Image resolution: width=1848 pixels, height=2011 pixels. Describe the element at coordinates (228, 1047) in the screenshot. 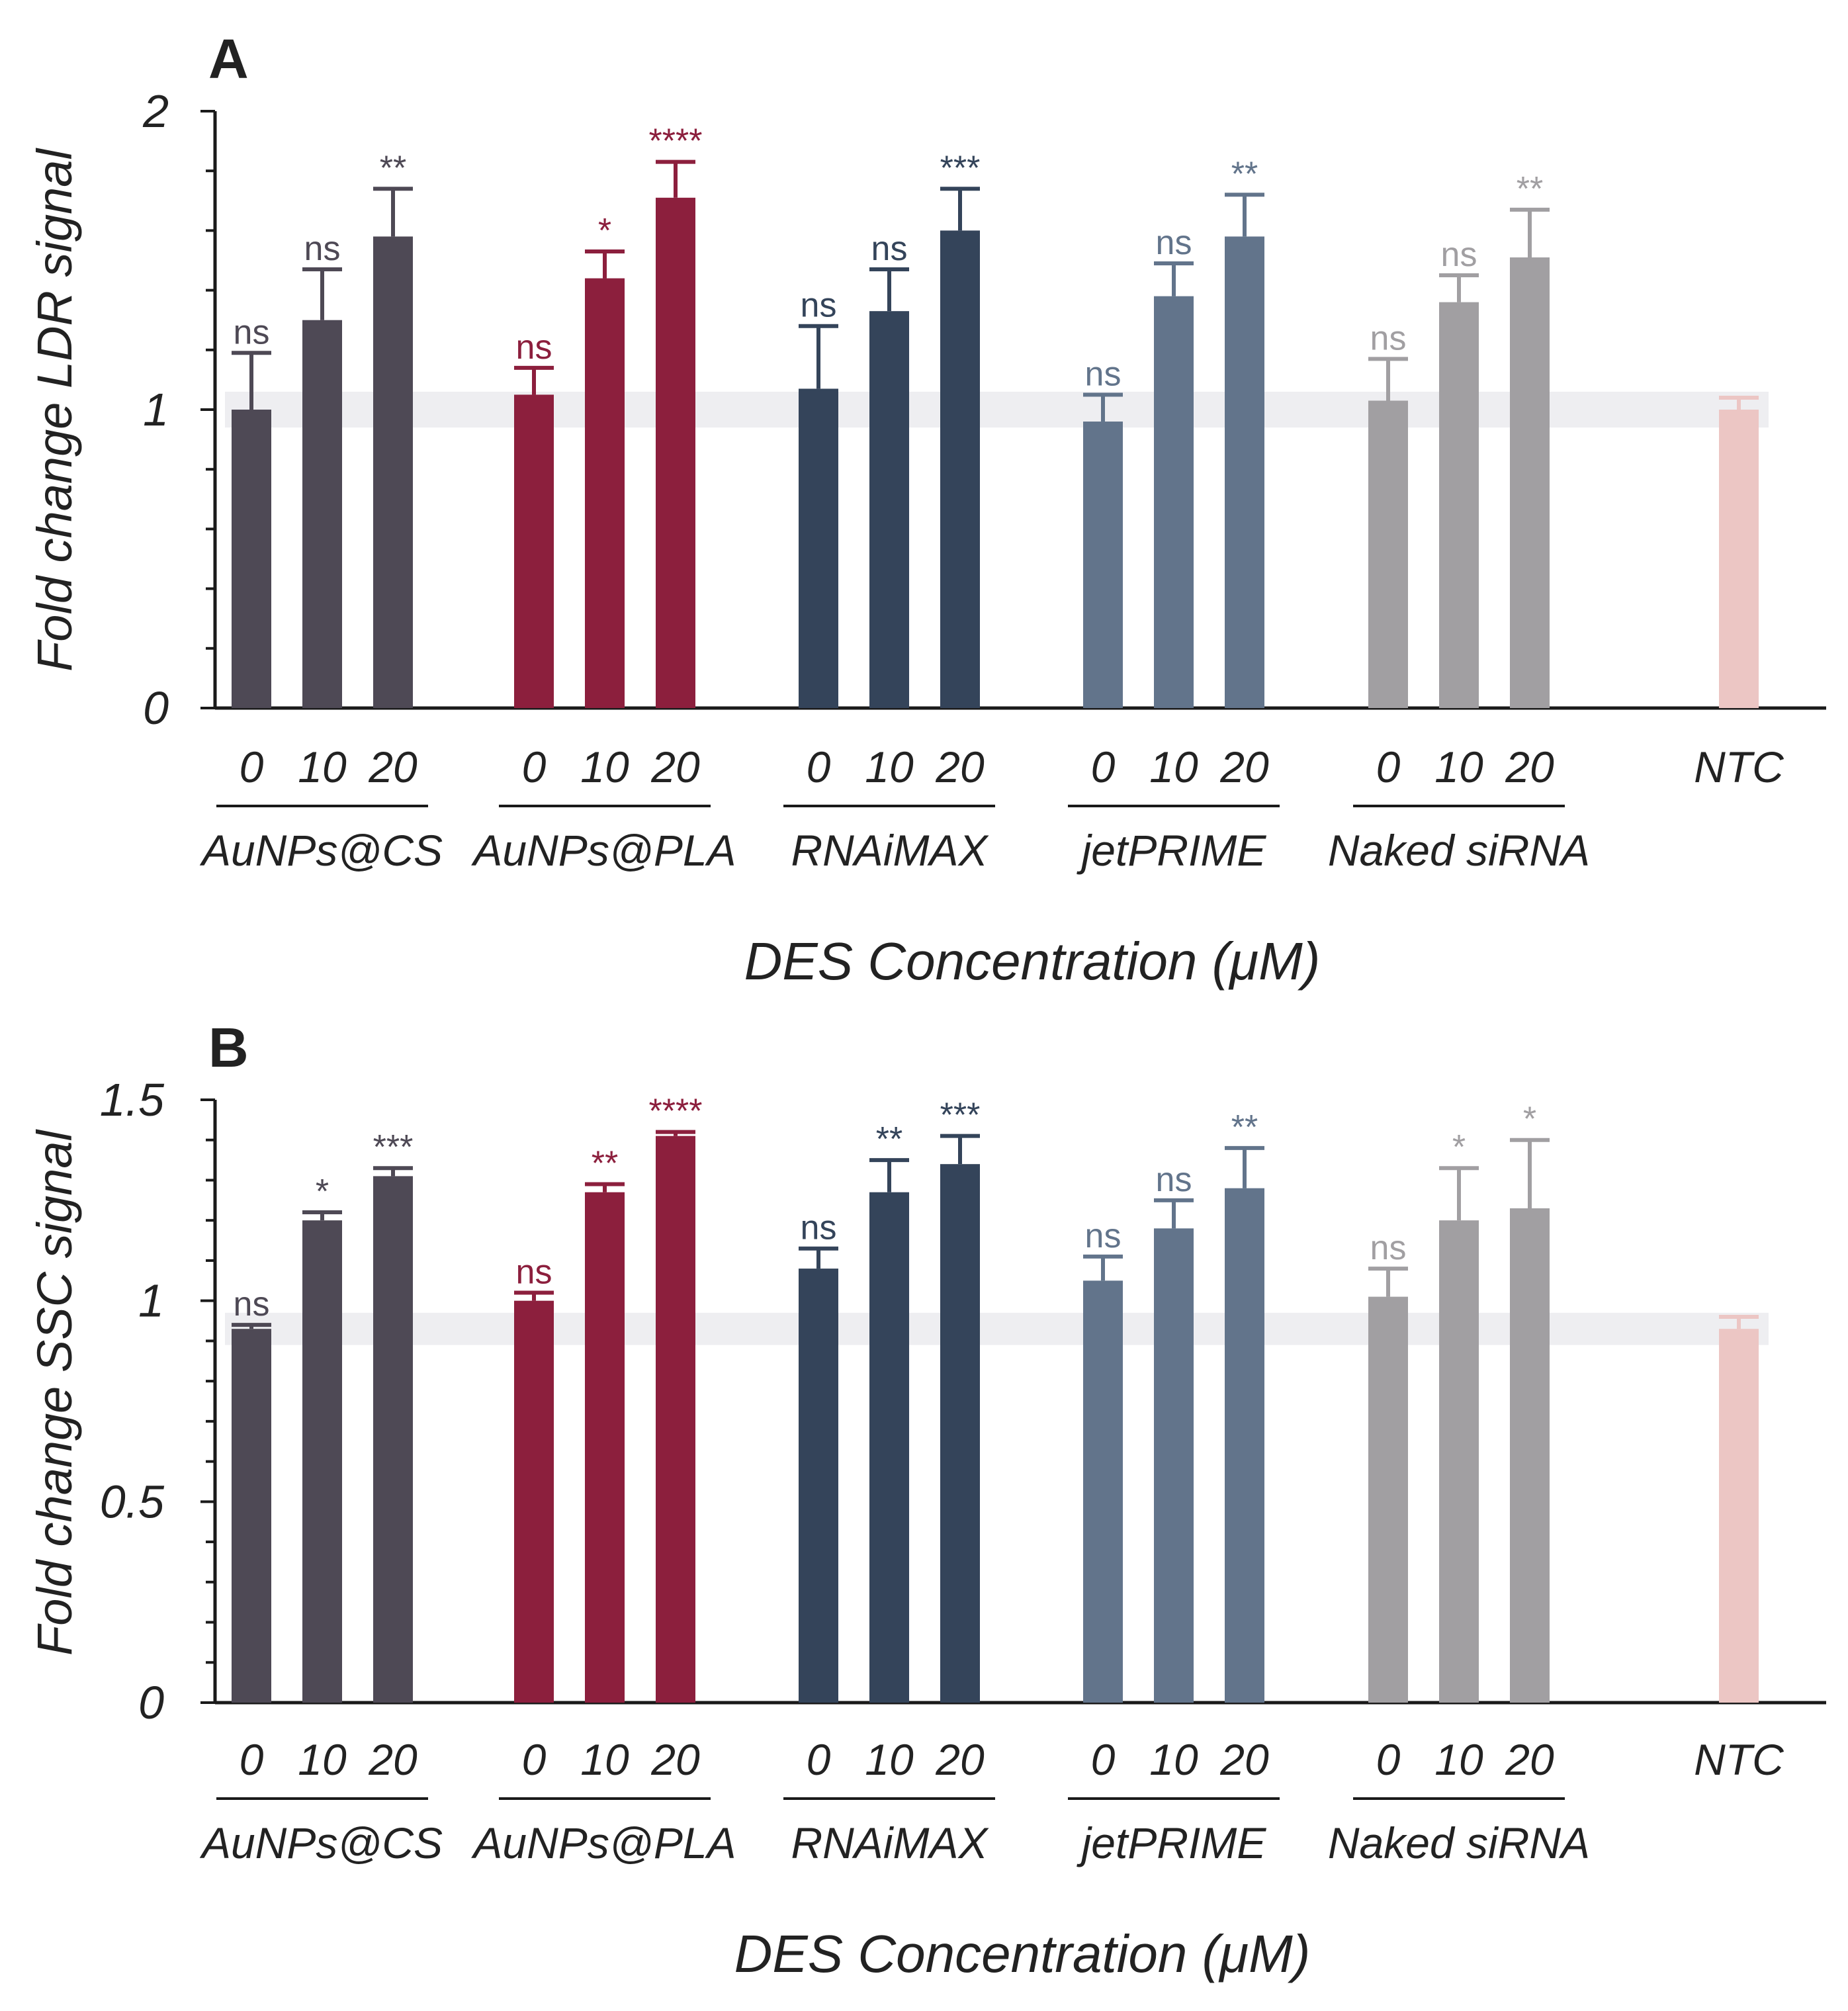

I see `panel-letter: B` at that location.